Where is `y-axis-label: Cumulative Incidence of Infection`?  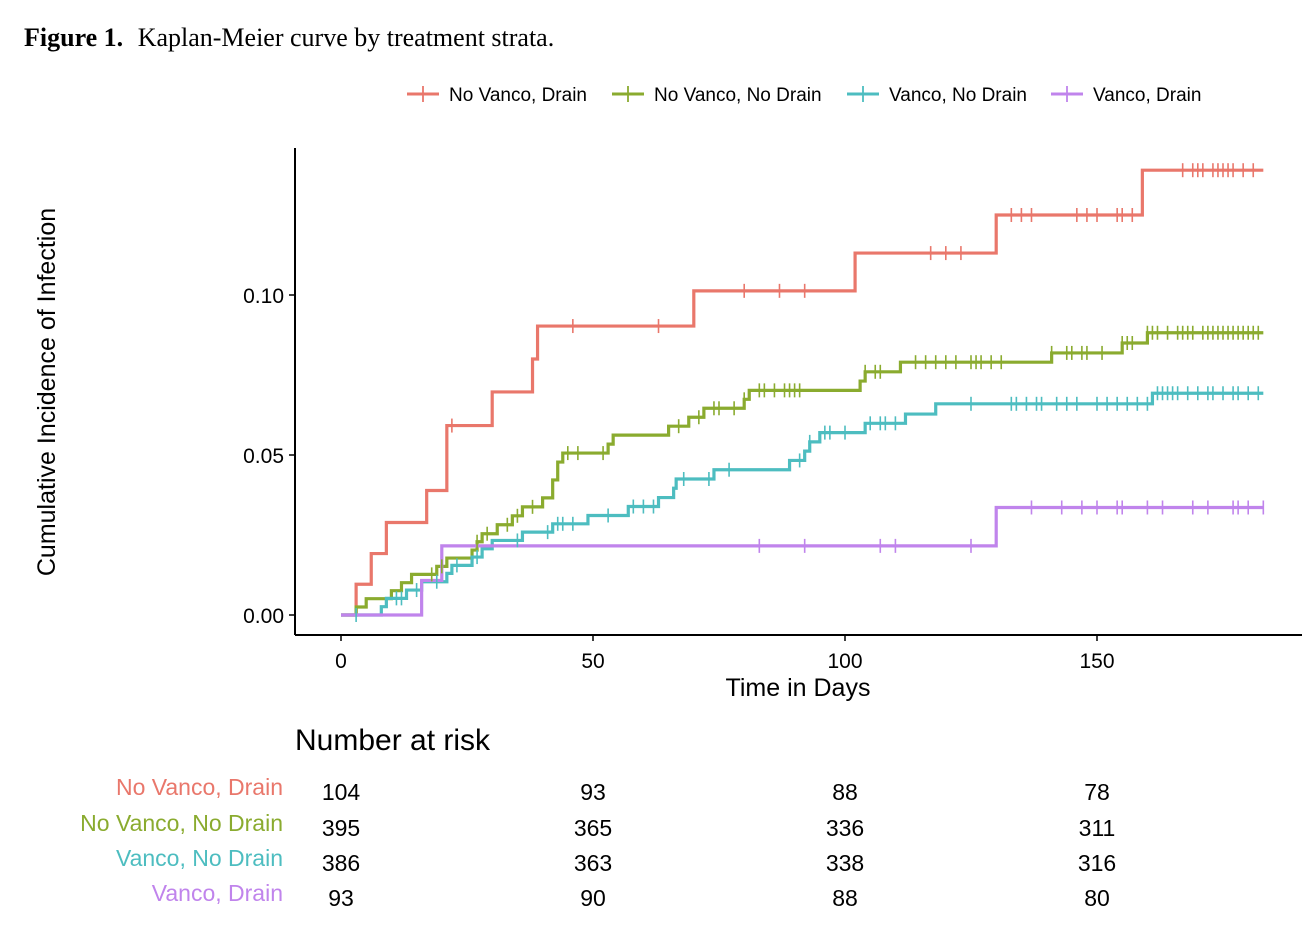
y-axis-label: Cumulative Incidence of Infection is located at coordinates (47, 392).